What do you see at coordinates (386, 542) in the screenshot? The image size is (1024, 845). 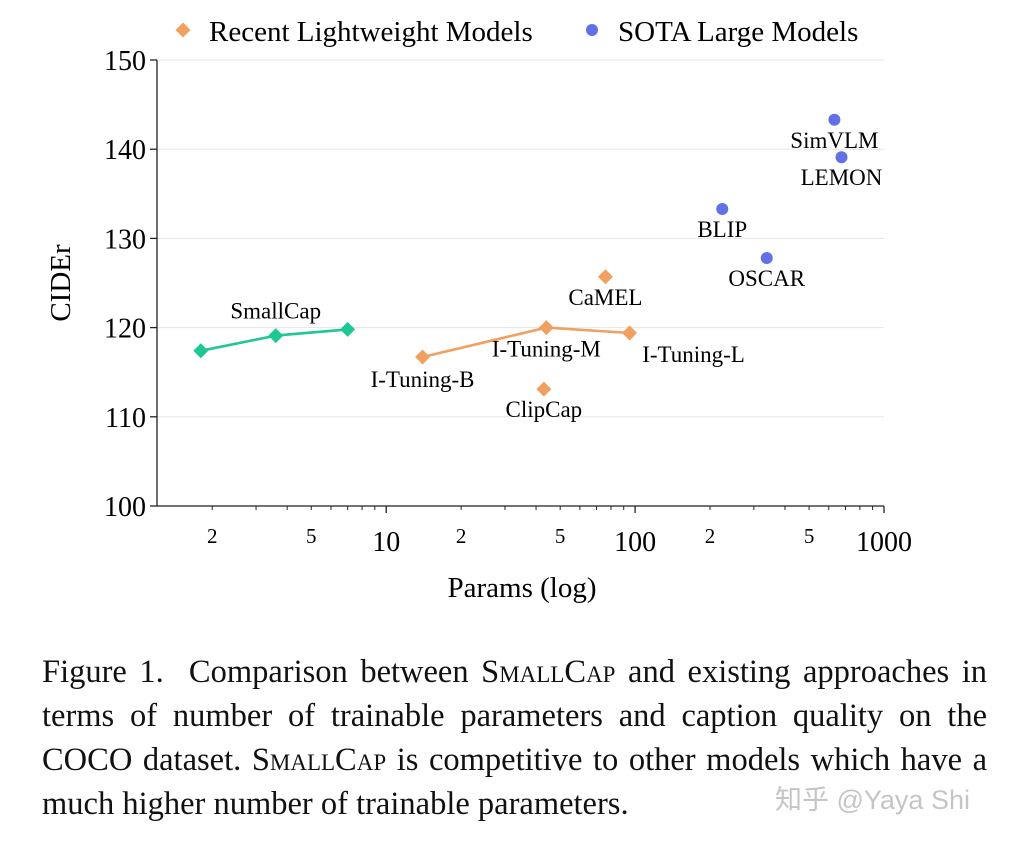 I see `x-tick-label: 10` at bounding box center [386, 542].